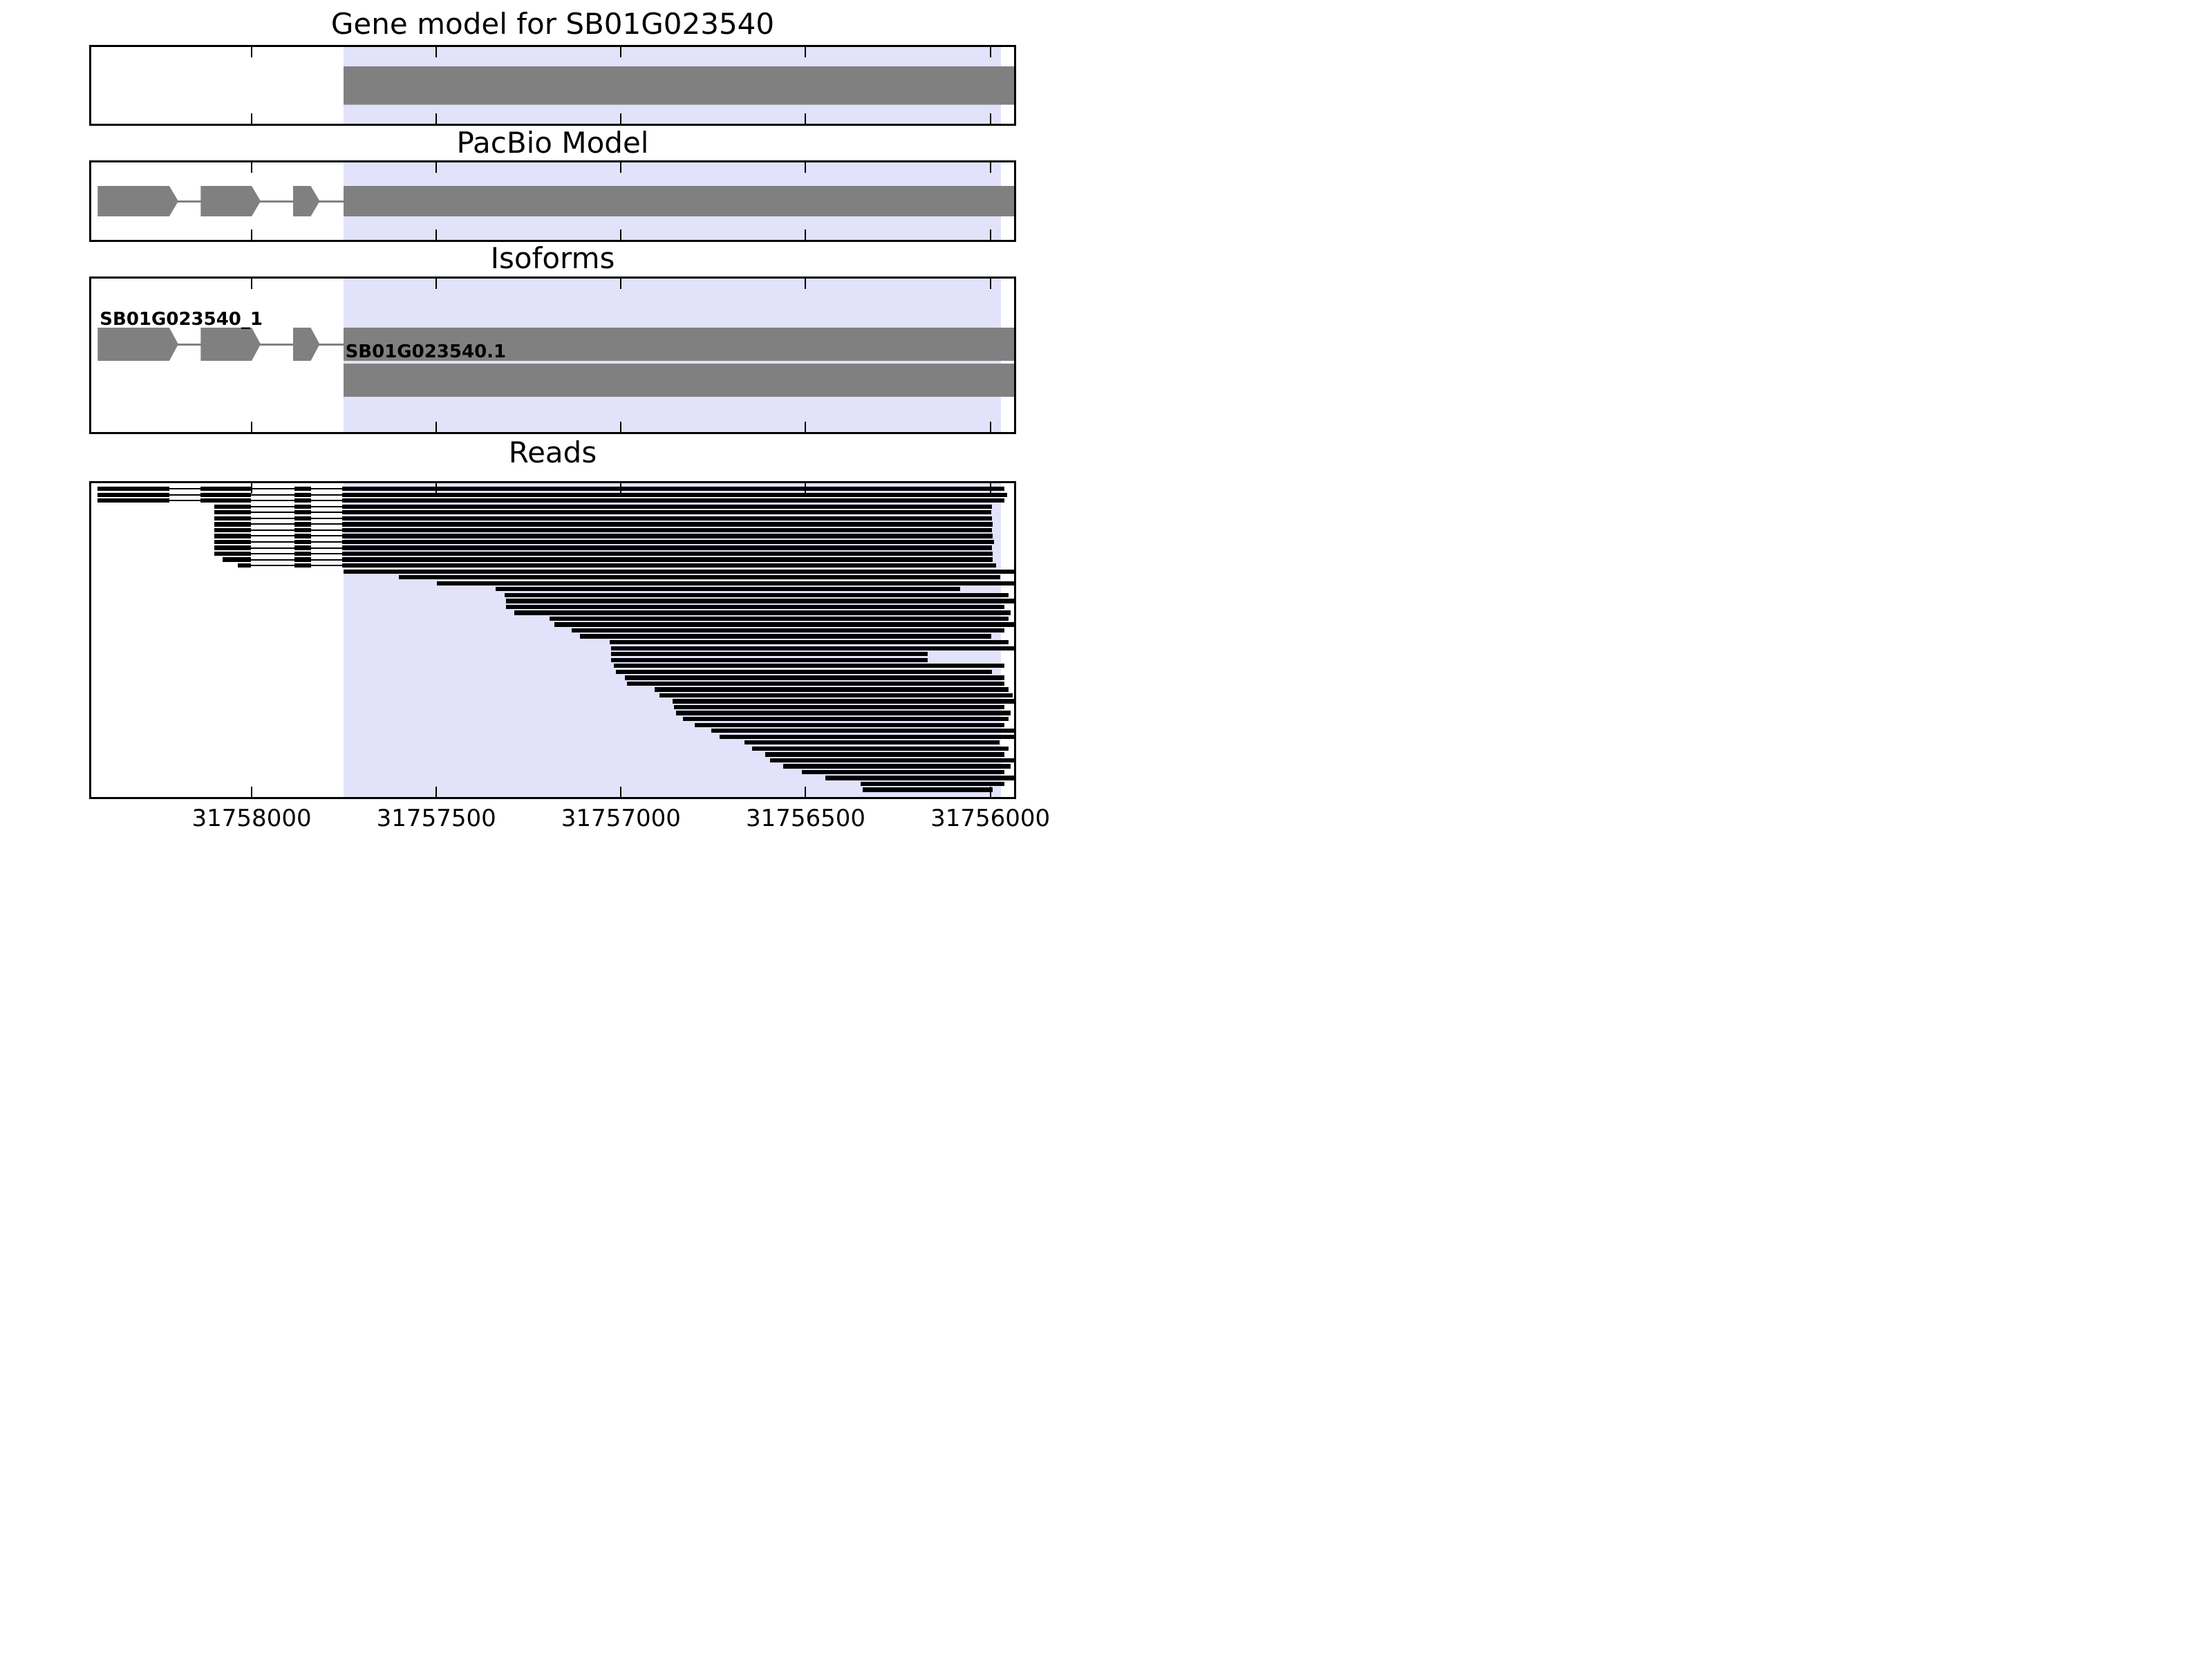 This screenshot has height=1659, width=2212. I want to click on panel-title-pacbio: PacBio Model, so click(552, 143).